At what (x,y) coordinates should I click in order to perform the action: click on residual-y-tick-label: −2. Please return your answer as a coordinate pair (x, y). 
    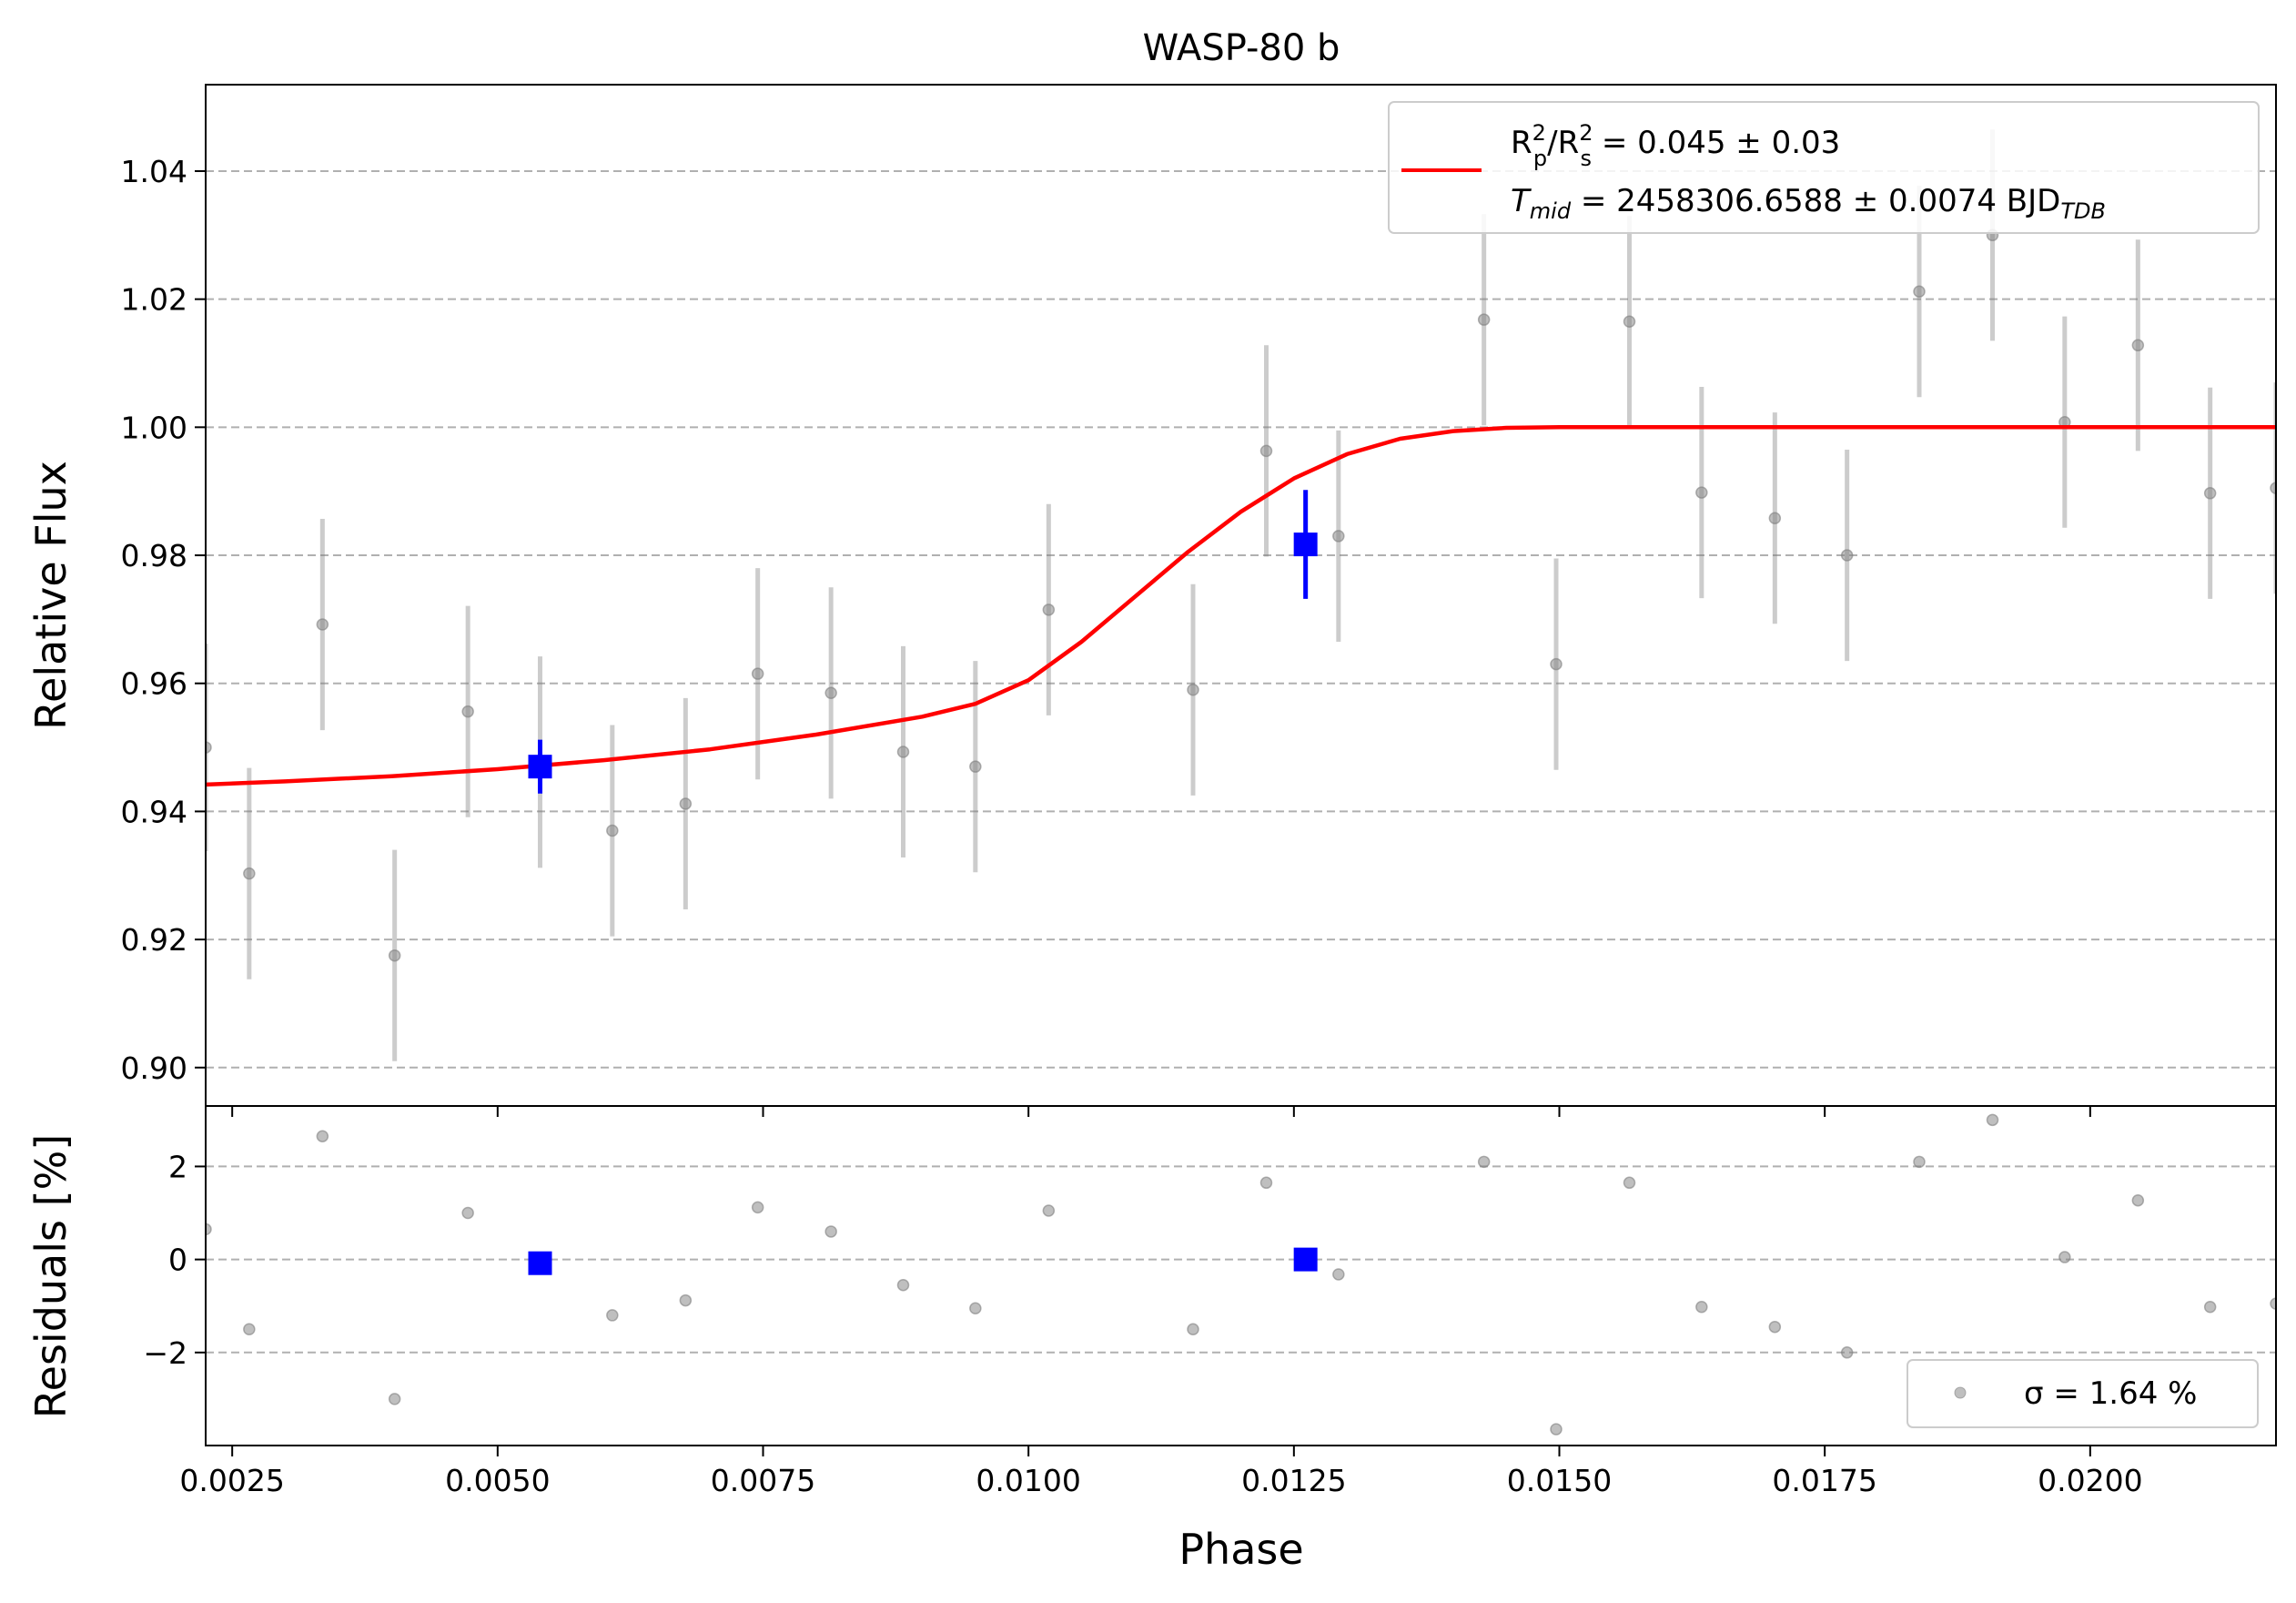
    Looking at the image, I should click on (165, 1353).